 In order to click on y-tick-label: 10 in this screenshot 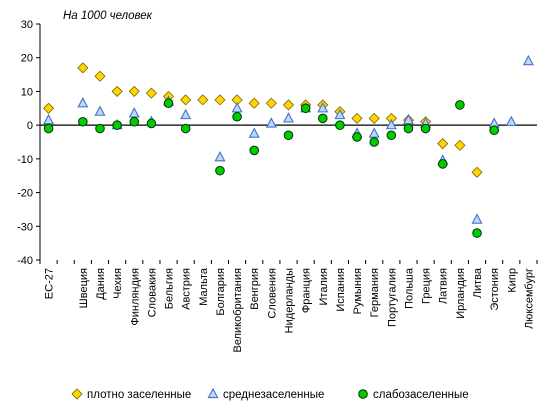, I will do `click(27, 92)`.